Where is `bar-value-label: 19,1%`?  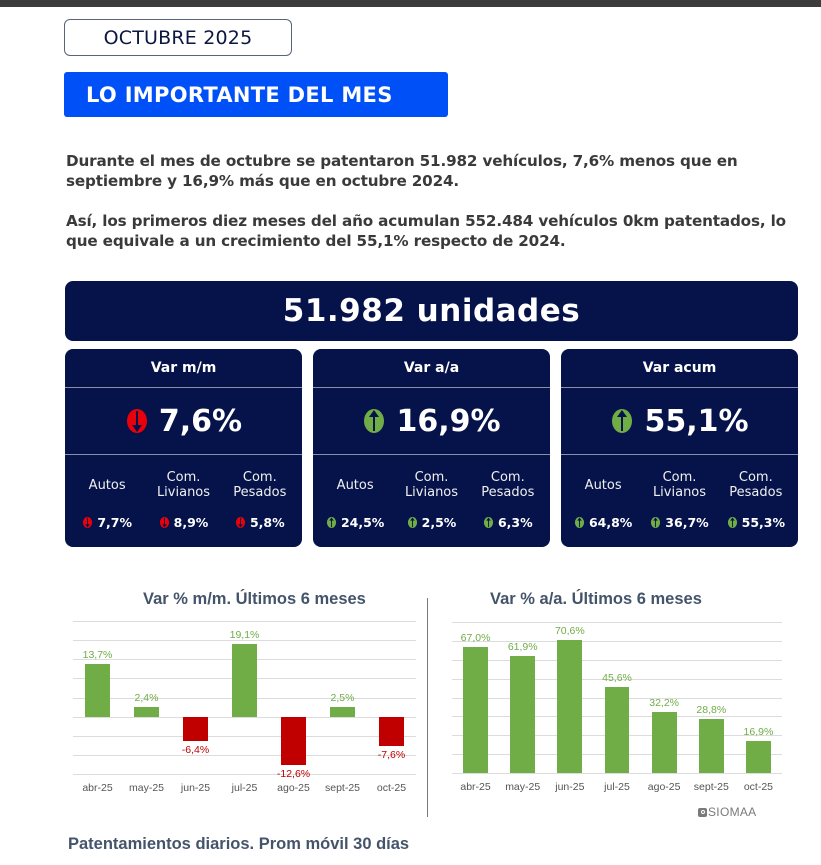 bar-value-label: 19,1% is located at coordinates (244, 634).